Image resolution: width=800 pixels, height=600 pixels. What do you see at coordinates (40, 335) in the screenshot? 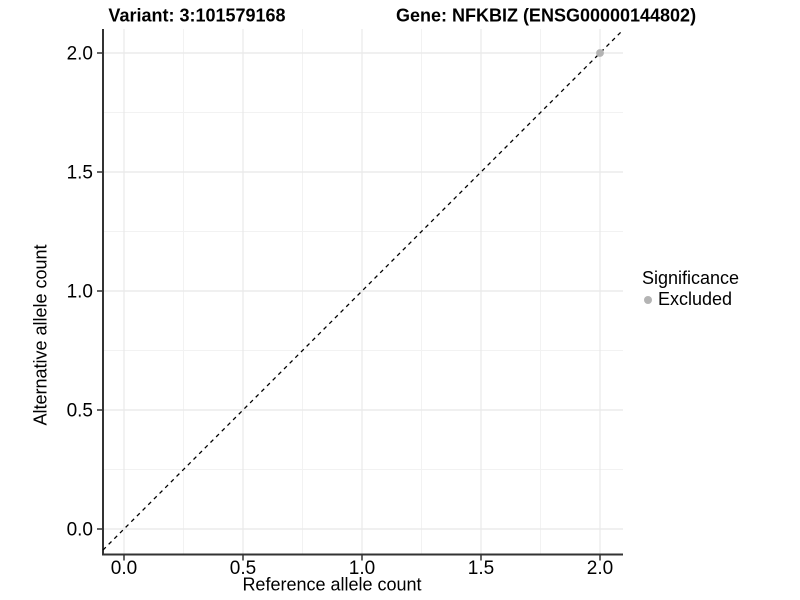
I see `y-axis-title: Alternative allele count` at bounding box center [40, 335].